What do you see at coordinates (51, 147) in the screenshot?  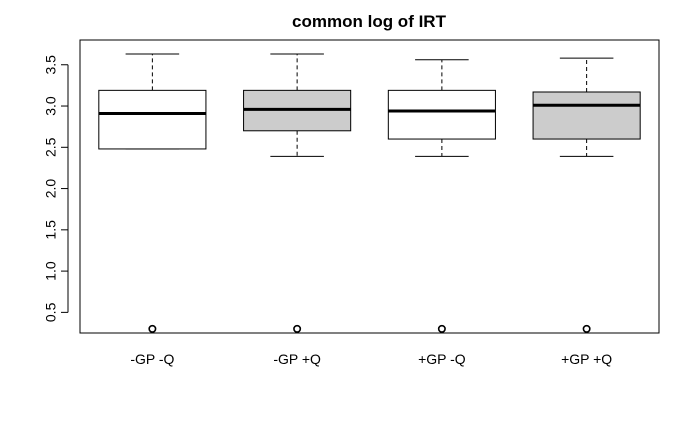 I see `y-tick-label: 2.5` at bounding box center [51, 147].